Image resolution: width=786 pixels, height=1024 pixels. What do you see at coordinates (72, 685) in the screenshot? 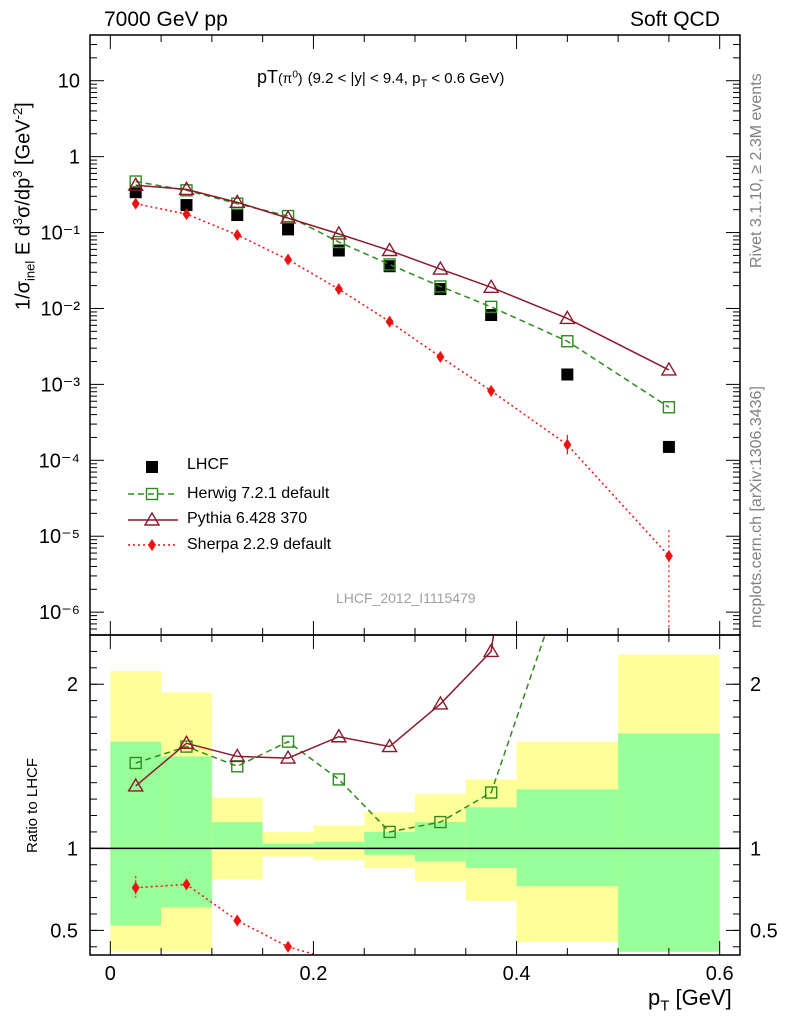
I see `ratio-y-tick-label: 2` at bounding box center [72, 685].